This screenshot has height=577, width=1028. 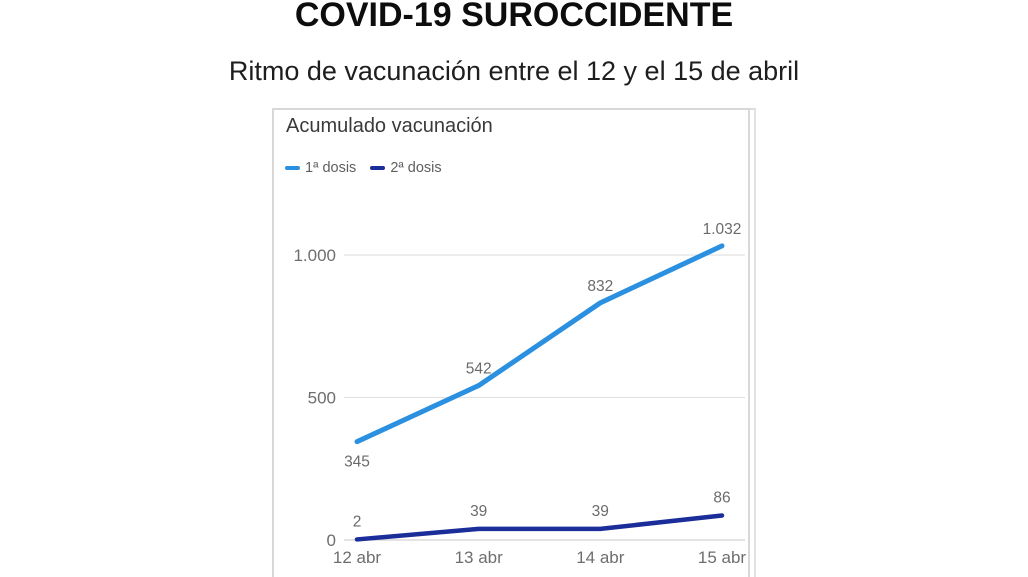 I want to click on page-title: COVID-19 SUROCCIDENTE, so click(x=514, y=17).